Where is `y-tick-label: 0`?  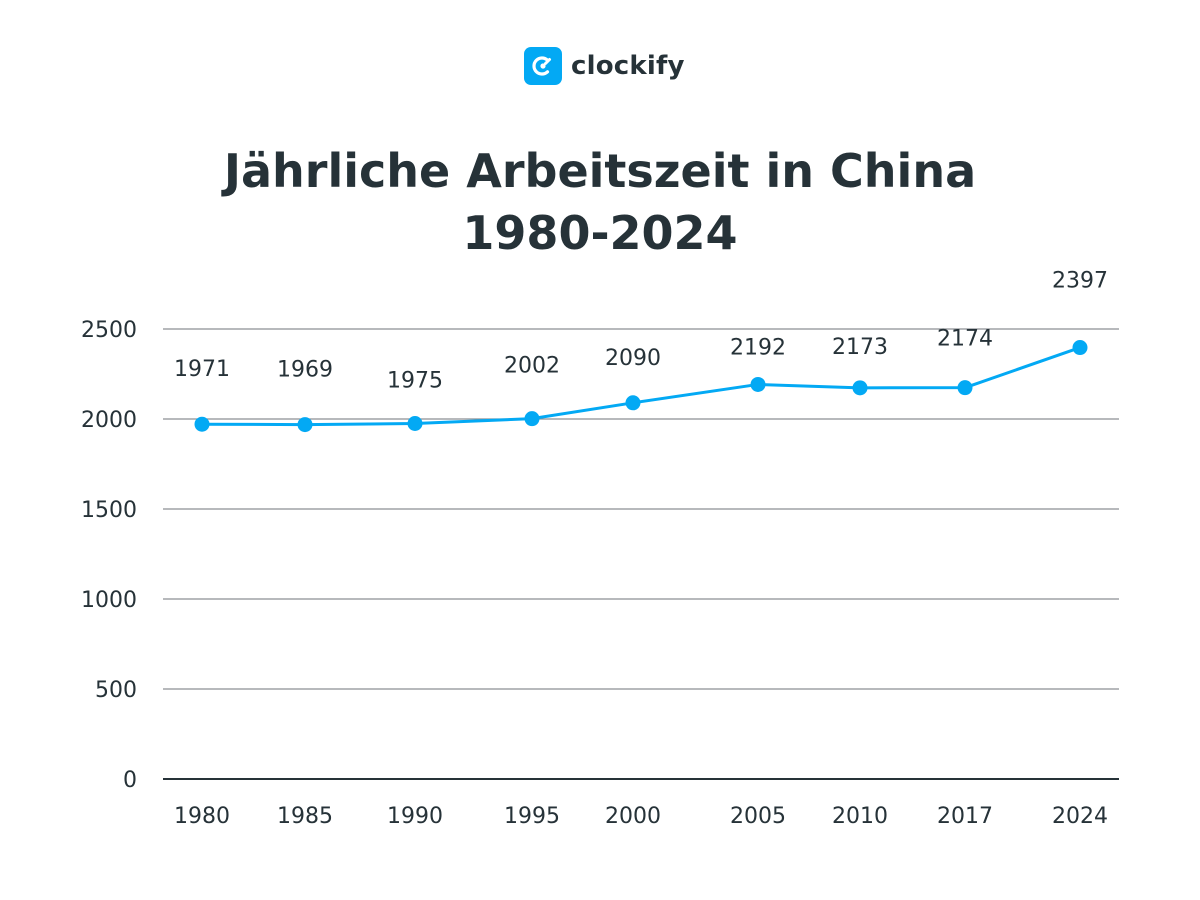
y-tick-label: 0 is located at coordinates (130, 780).